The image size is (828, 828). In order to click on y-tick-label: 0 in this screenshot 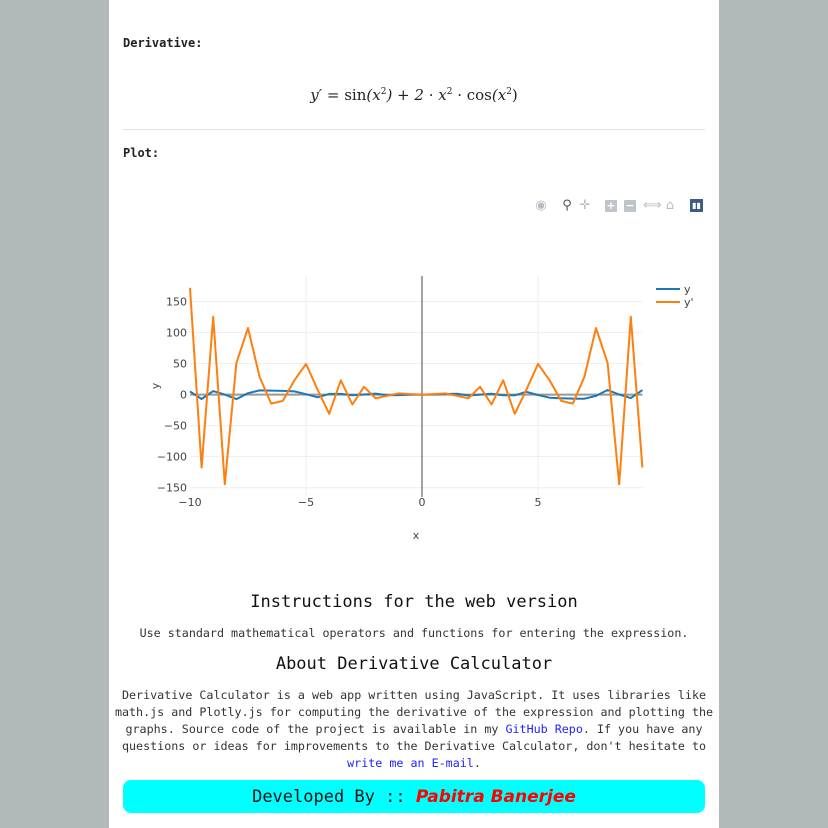, I will do `click(183, 395)`.